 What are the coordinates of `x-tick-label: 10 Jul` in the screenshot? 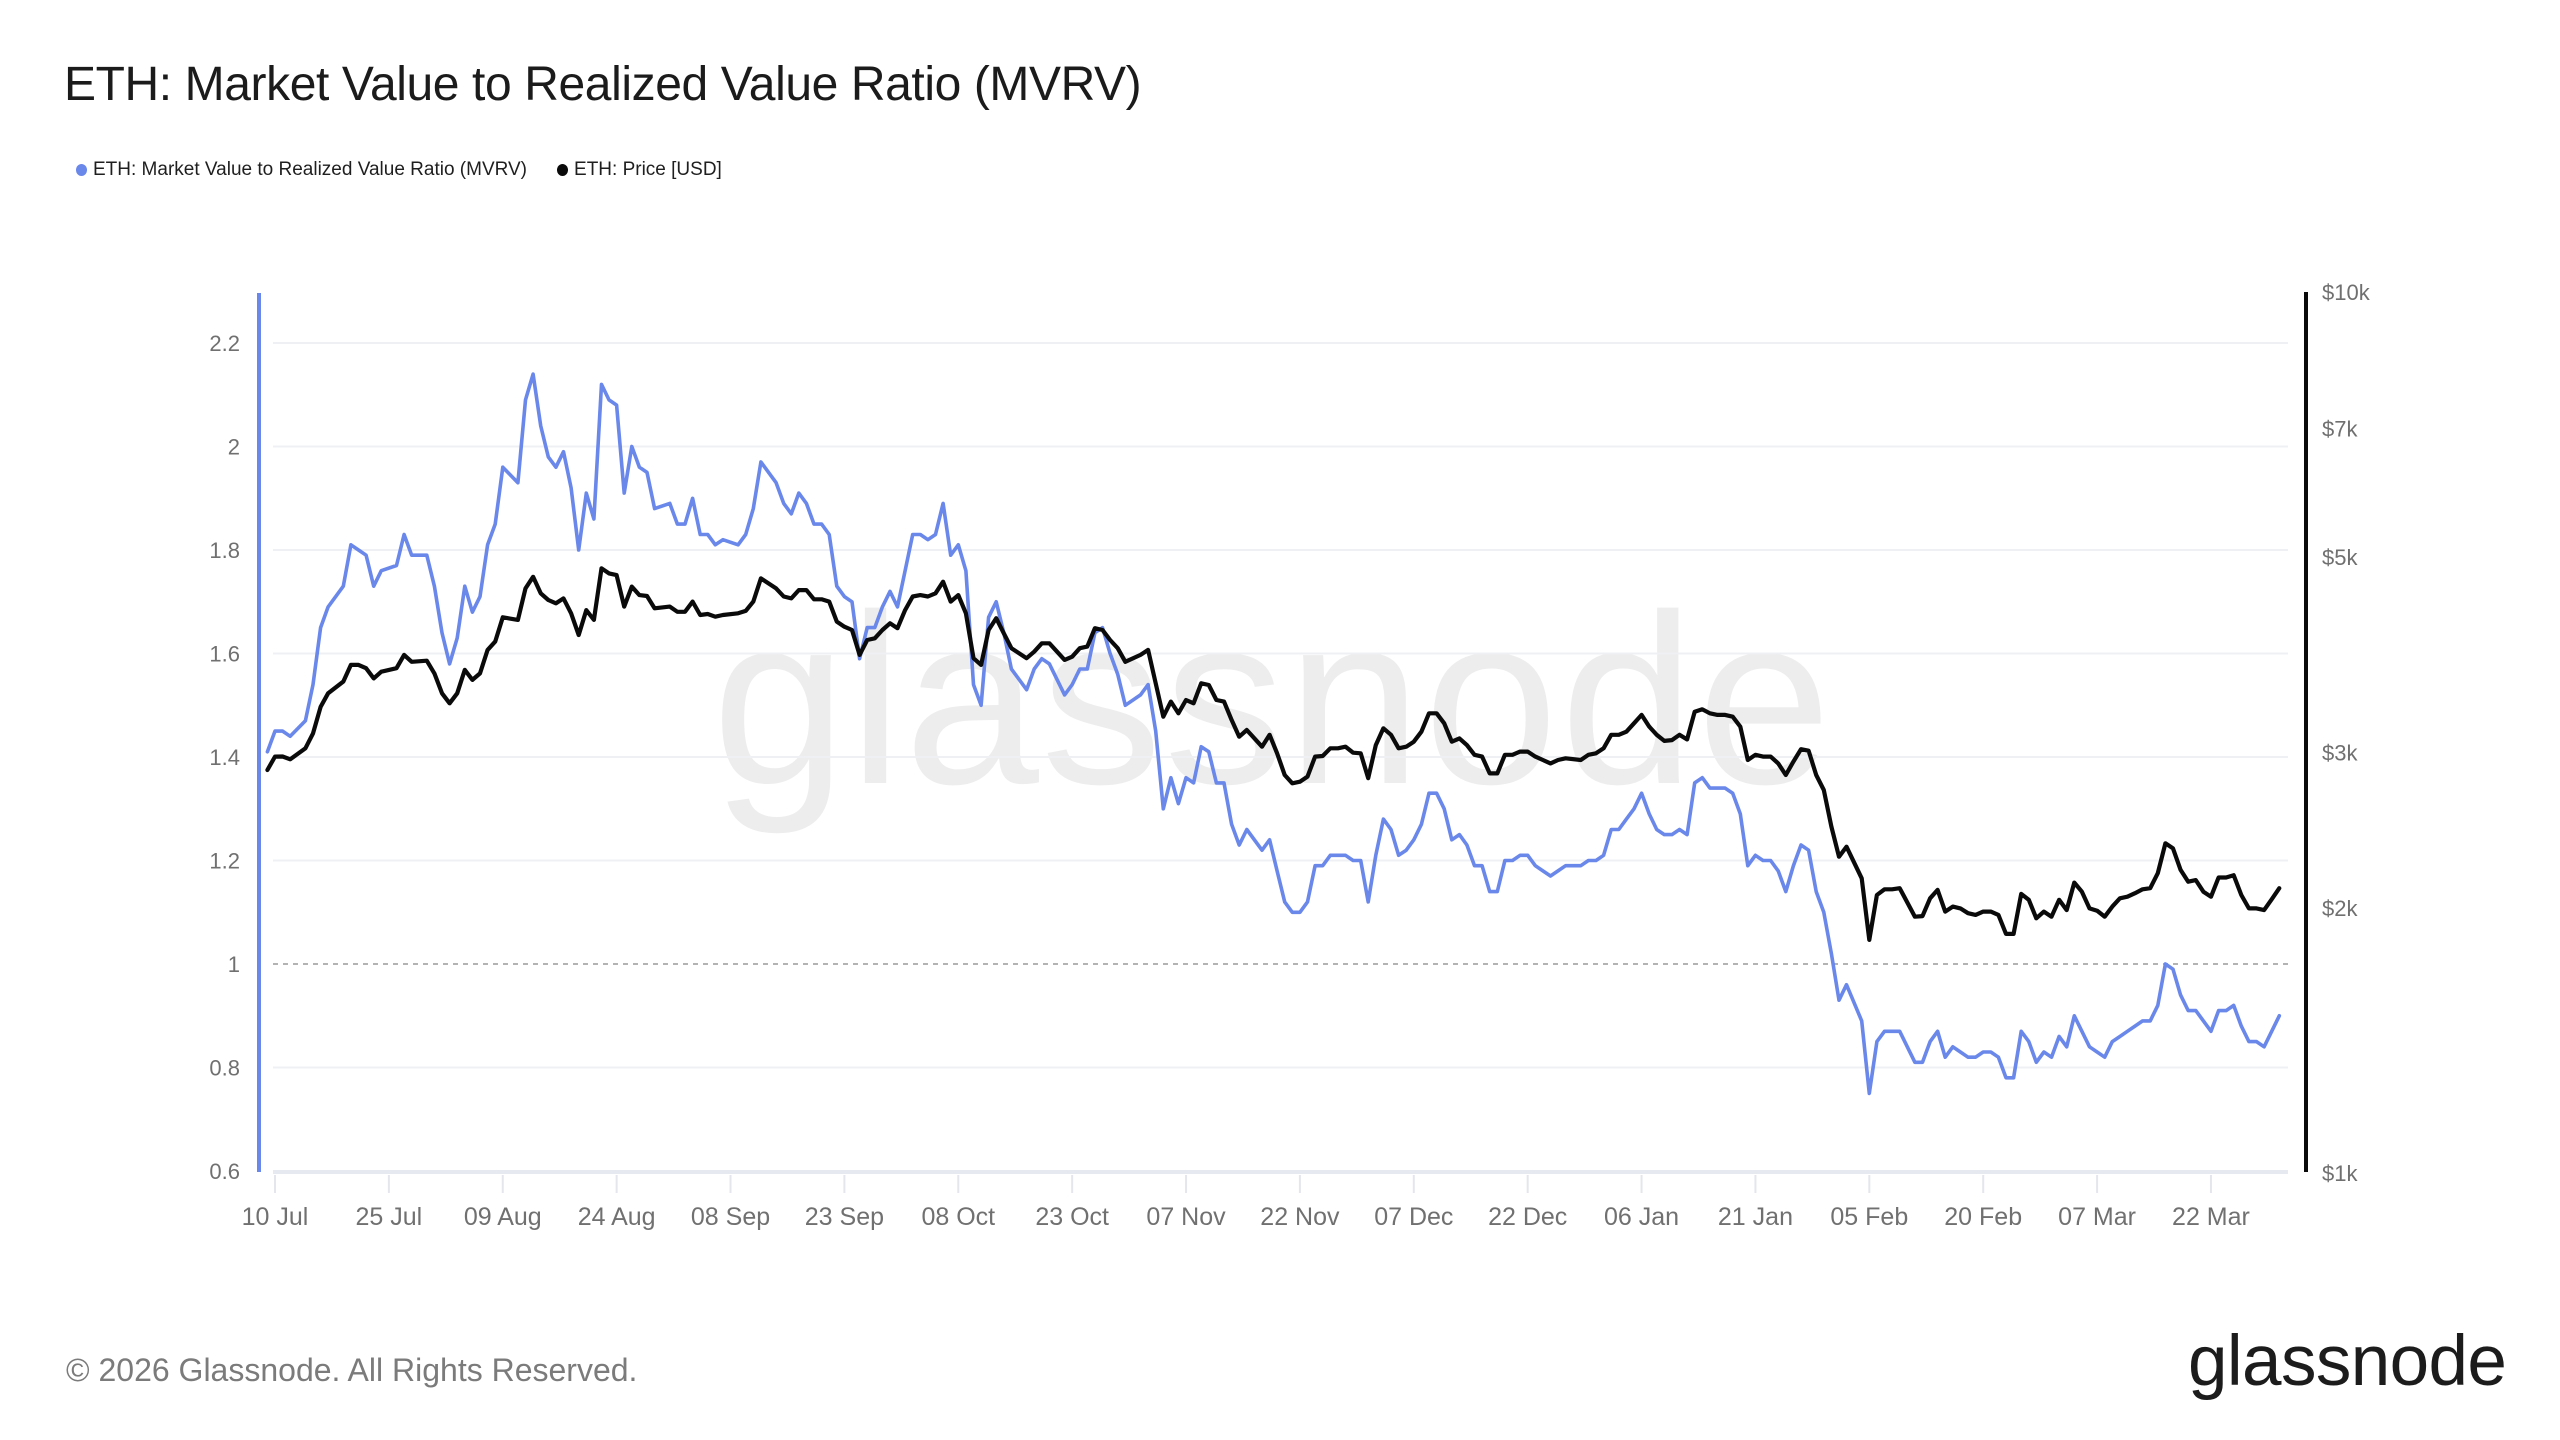 It's located at (275, 1217).